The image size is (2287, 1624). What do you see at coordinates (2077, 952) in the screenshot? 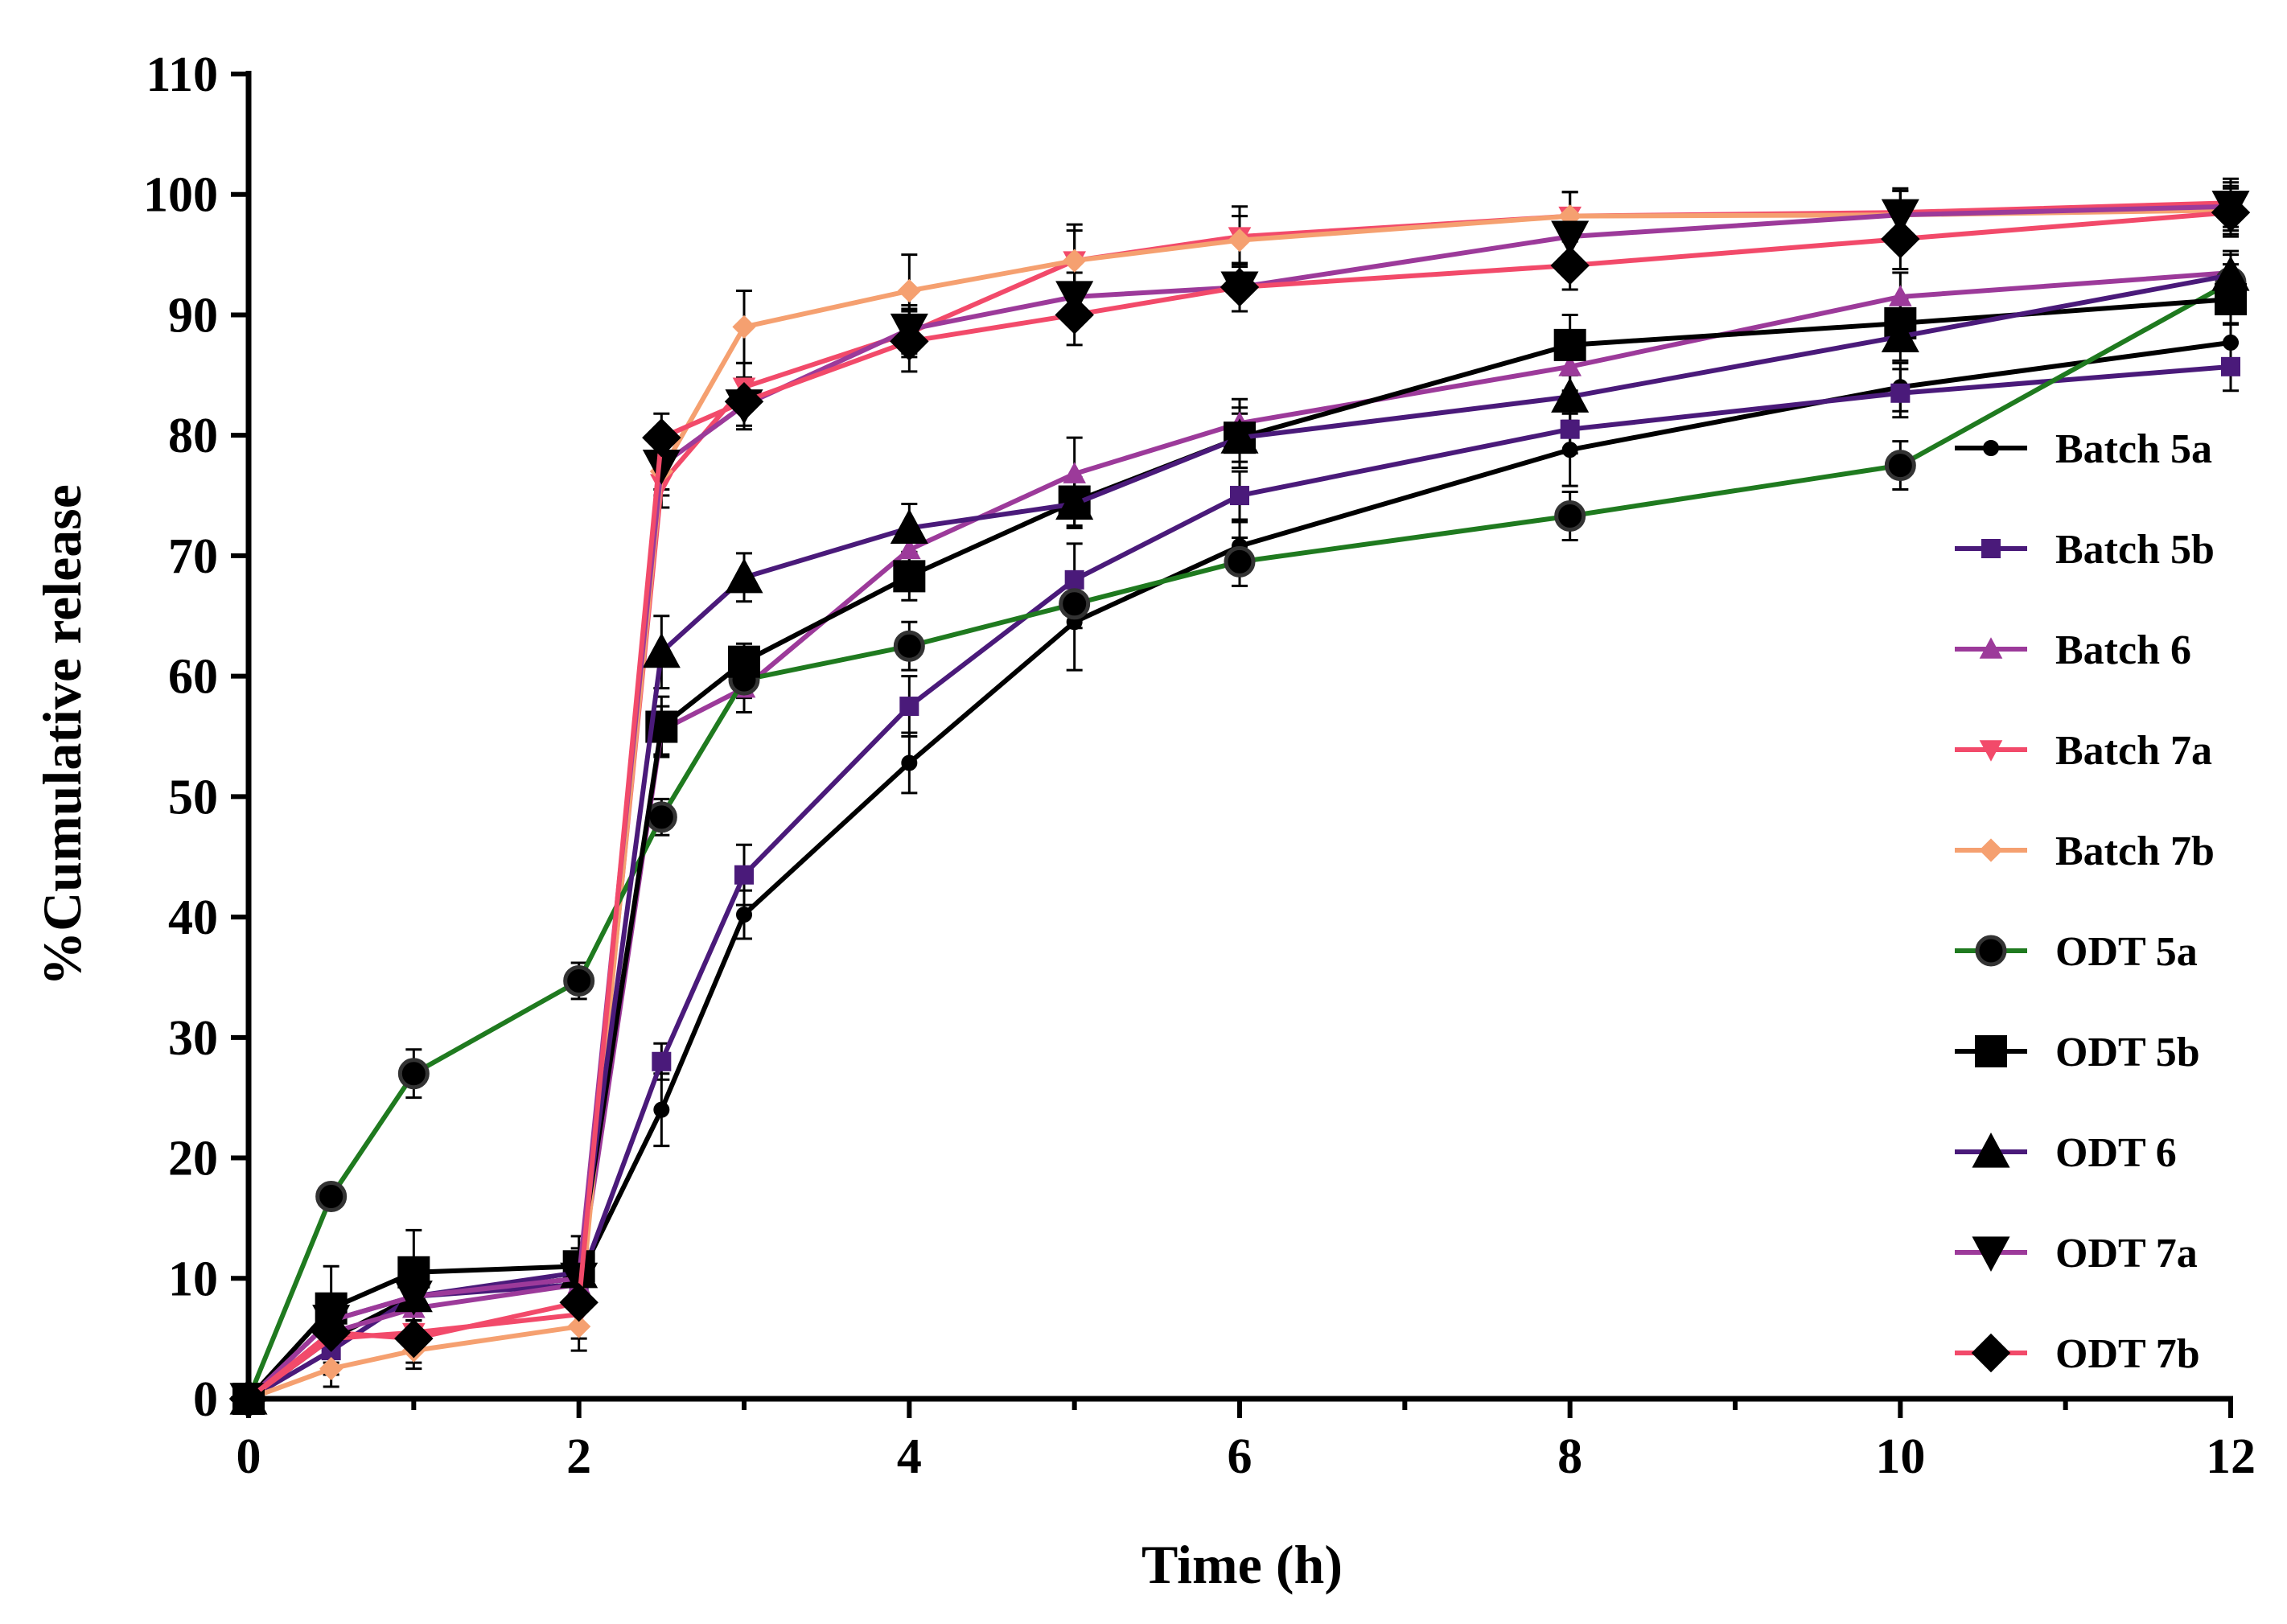
I see `legend-item: ODT 5a` at bounding box center [2077, 952].